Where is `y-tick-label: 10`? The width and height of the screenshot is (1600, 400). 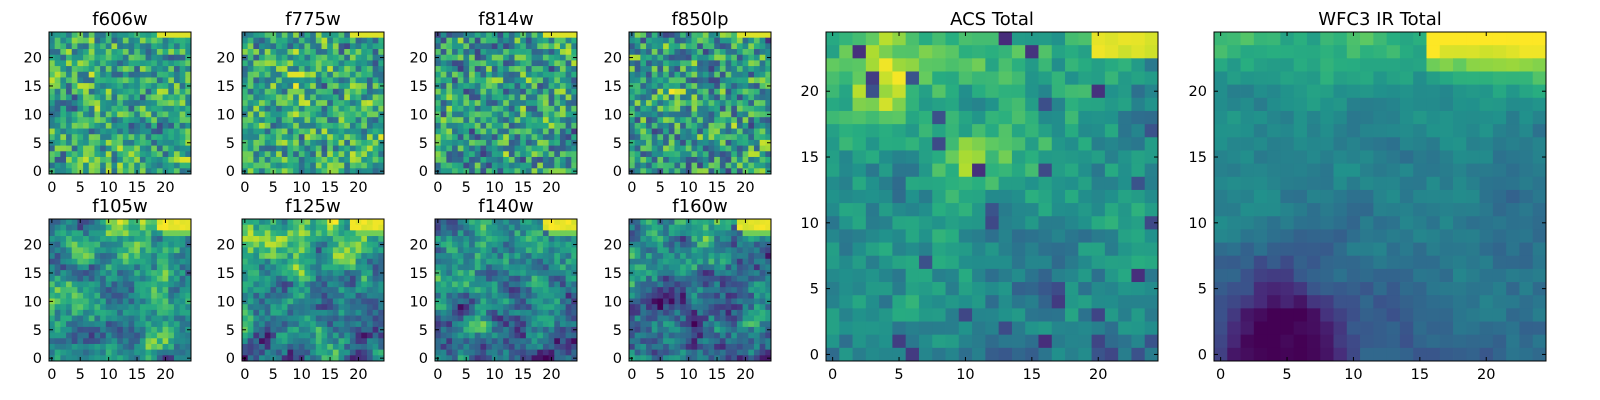 y-tick-label: 10 is located at coordinates (226, 302).